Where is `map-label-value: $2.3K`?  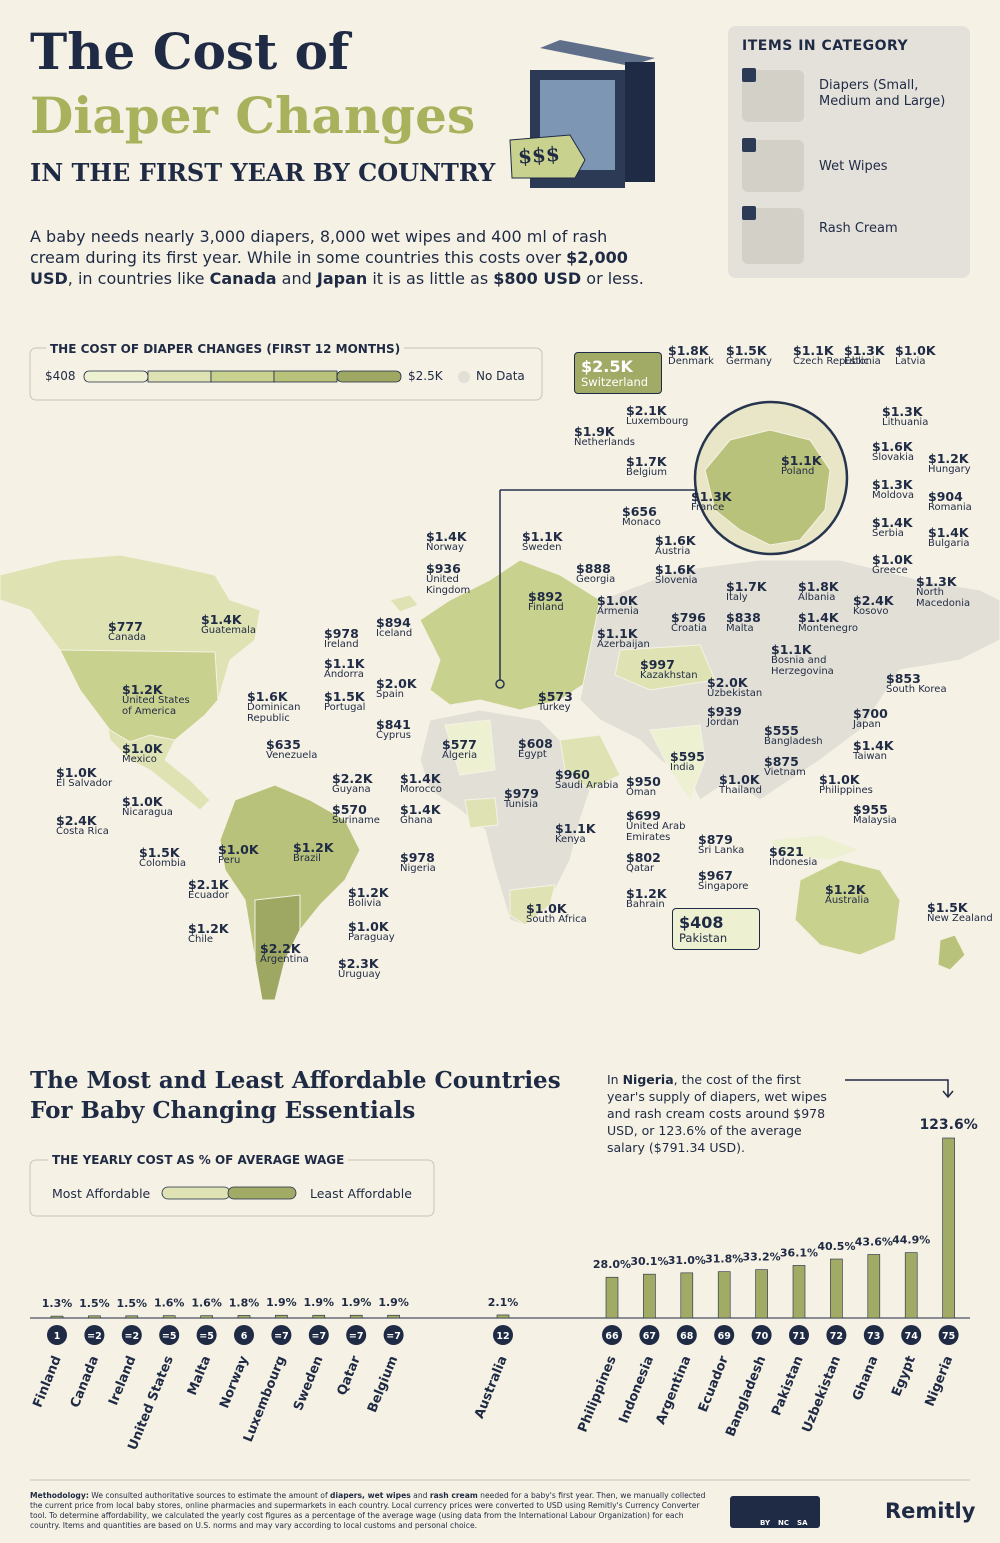
map-label-value: $2.3K is located at coordinates (358, 963).